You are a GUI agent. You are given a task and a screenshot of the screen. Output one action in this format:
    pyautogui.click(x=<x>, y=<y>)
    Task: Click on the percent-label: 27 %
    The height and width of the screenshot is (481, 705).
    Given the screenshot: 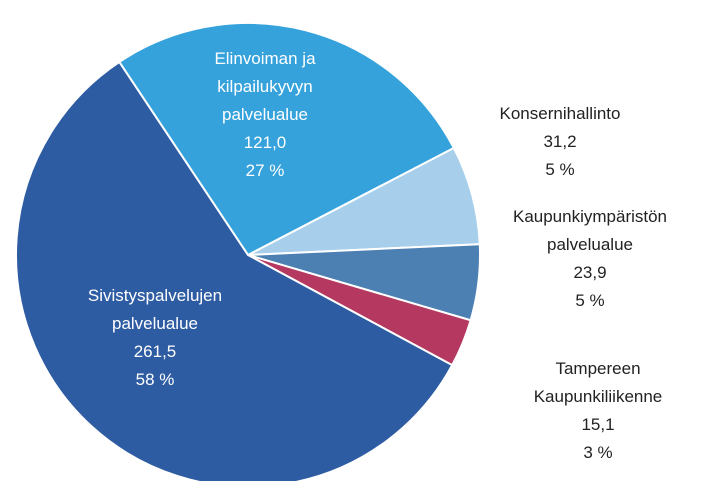 What is the action you would take?
    pyautogui.click(x=265, y=170)
    